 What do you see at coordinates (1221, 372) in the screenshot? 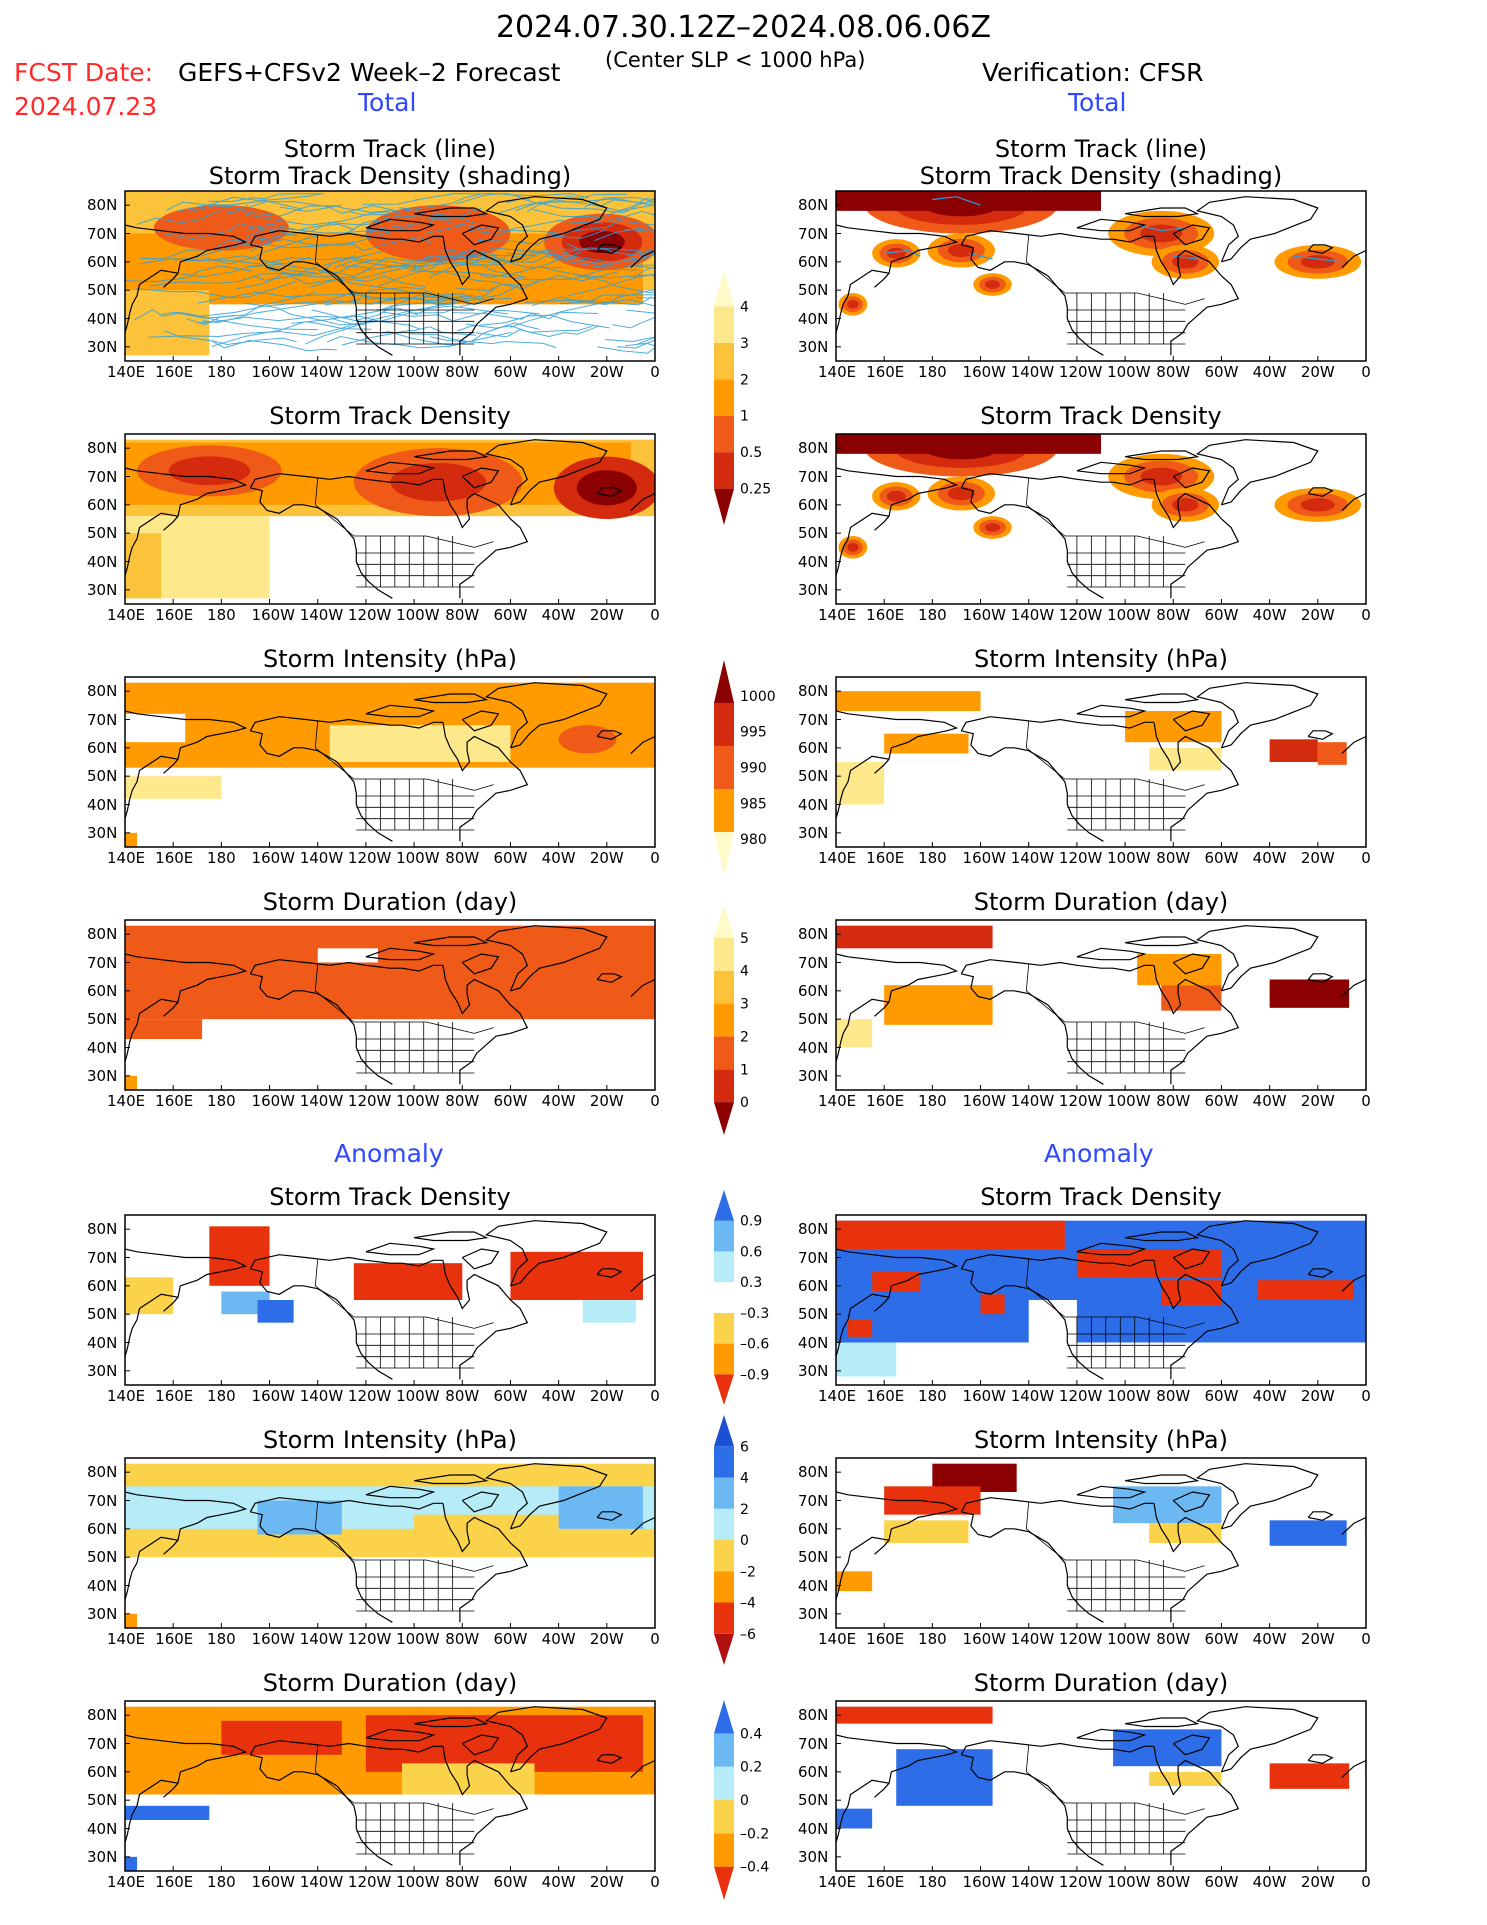
I see `lon-tick-label: 60W` at bounding box center [1221, 372].